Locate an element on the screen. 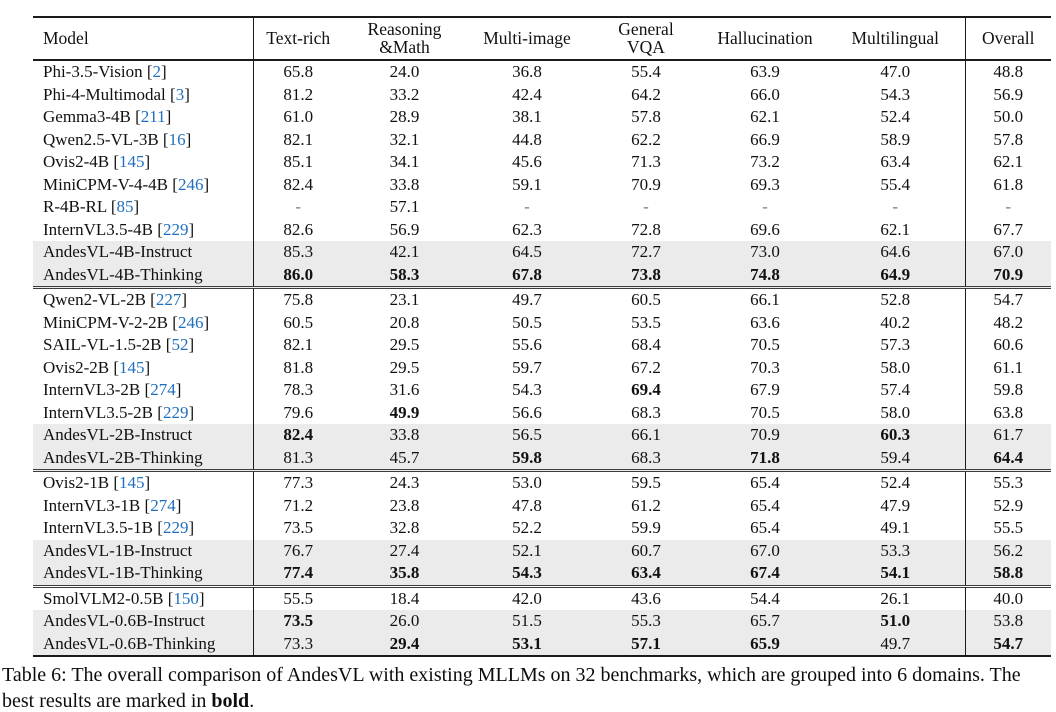 The height and width of the screenshot is (712, 1056). score-cell: 55.3 is located at coordinates (1007, 482).